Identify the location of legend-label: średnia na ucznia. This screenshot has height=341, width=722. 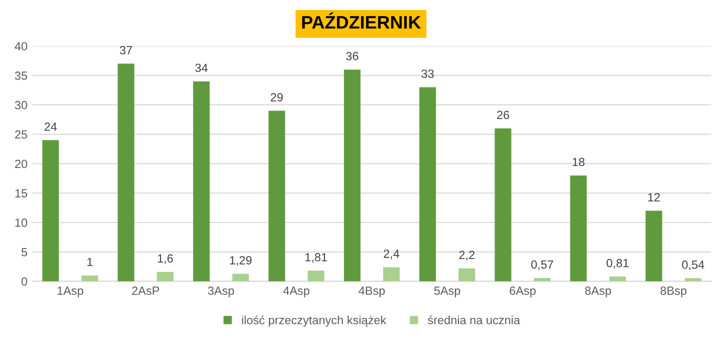
(474, 319).